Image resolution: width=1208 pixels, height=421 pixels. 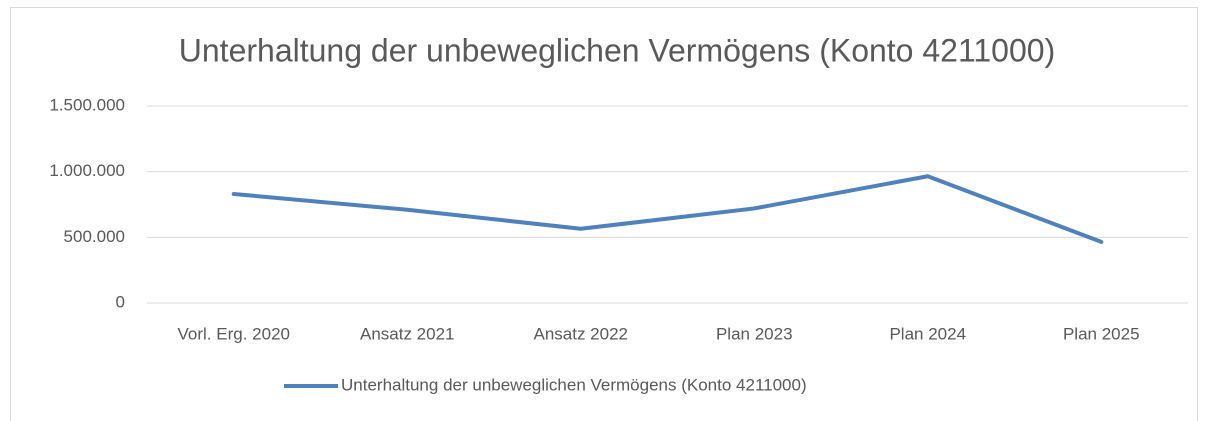 I want to click on x-tick-label: Plan 2025, so click(x=1101, y=333).